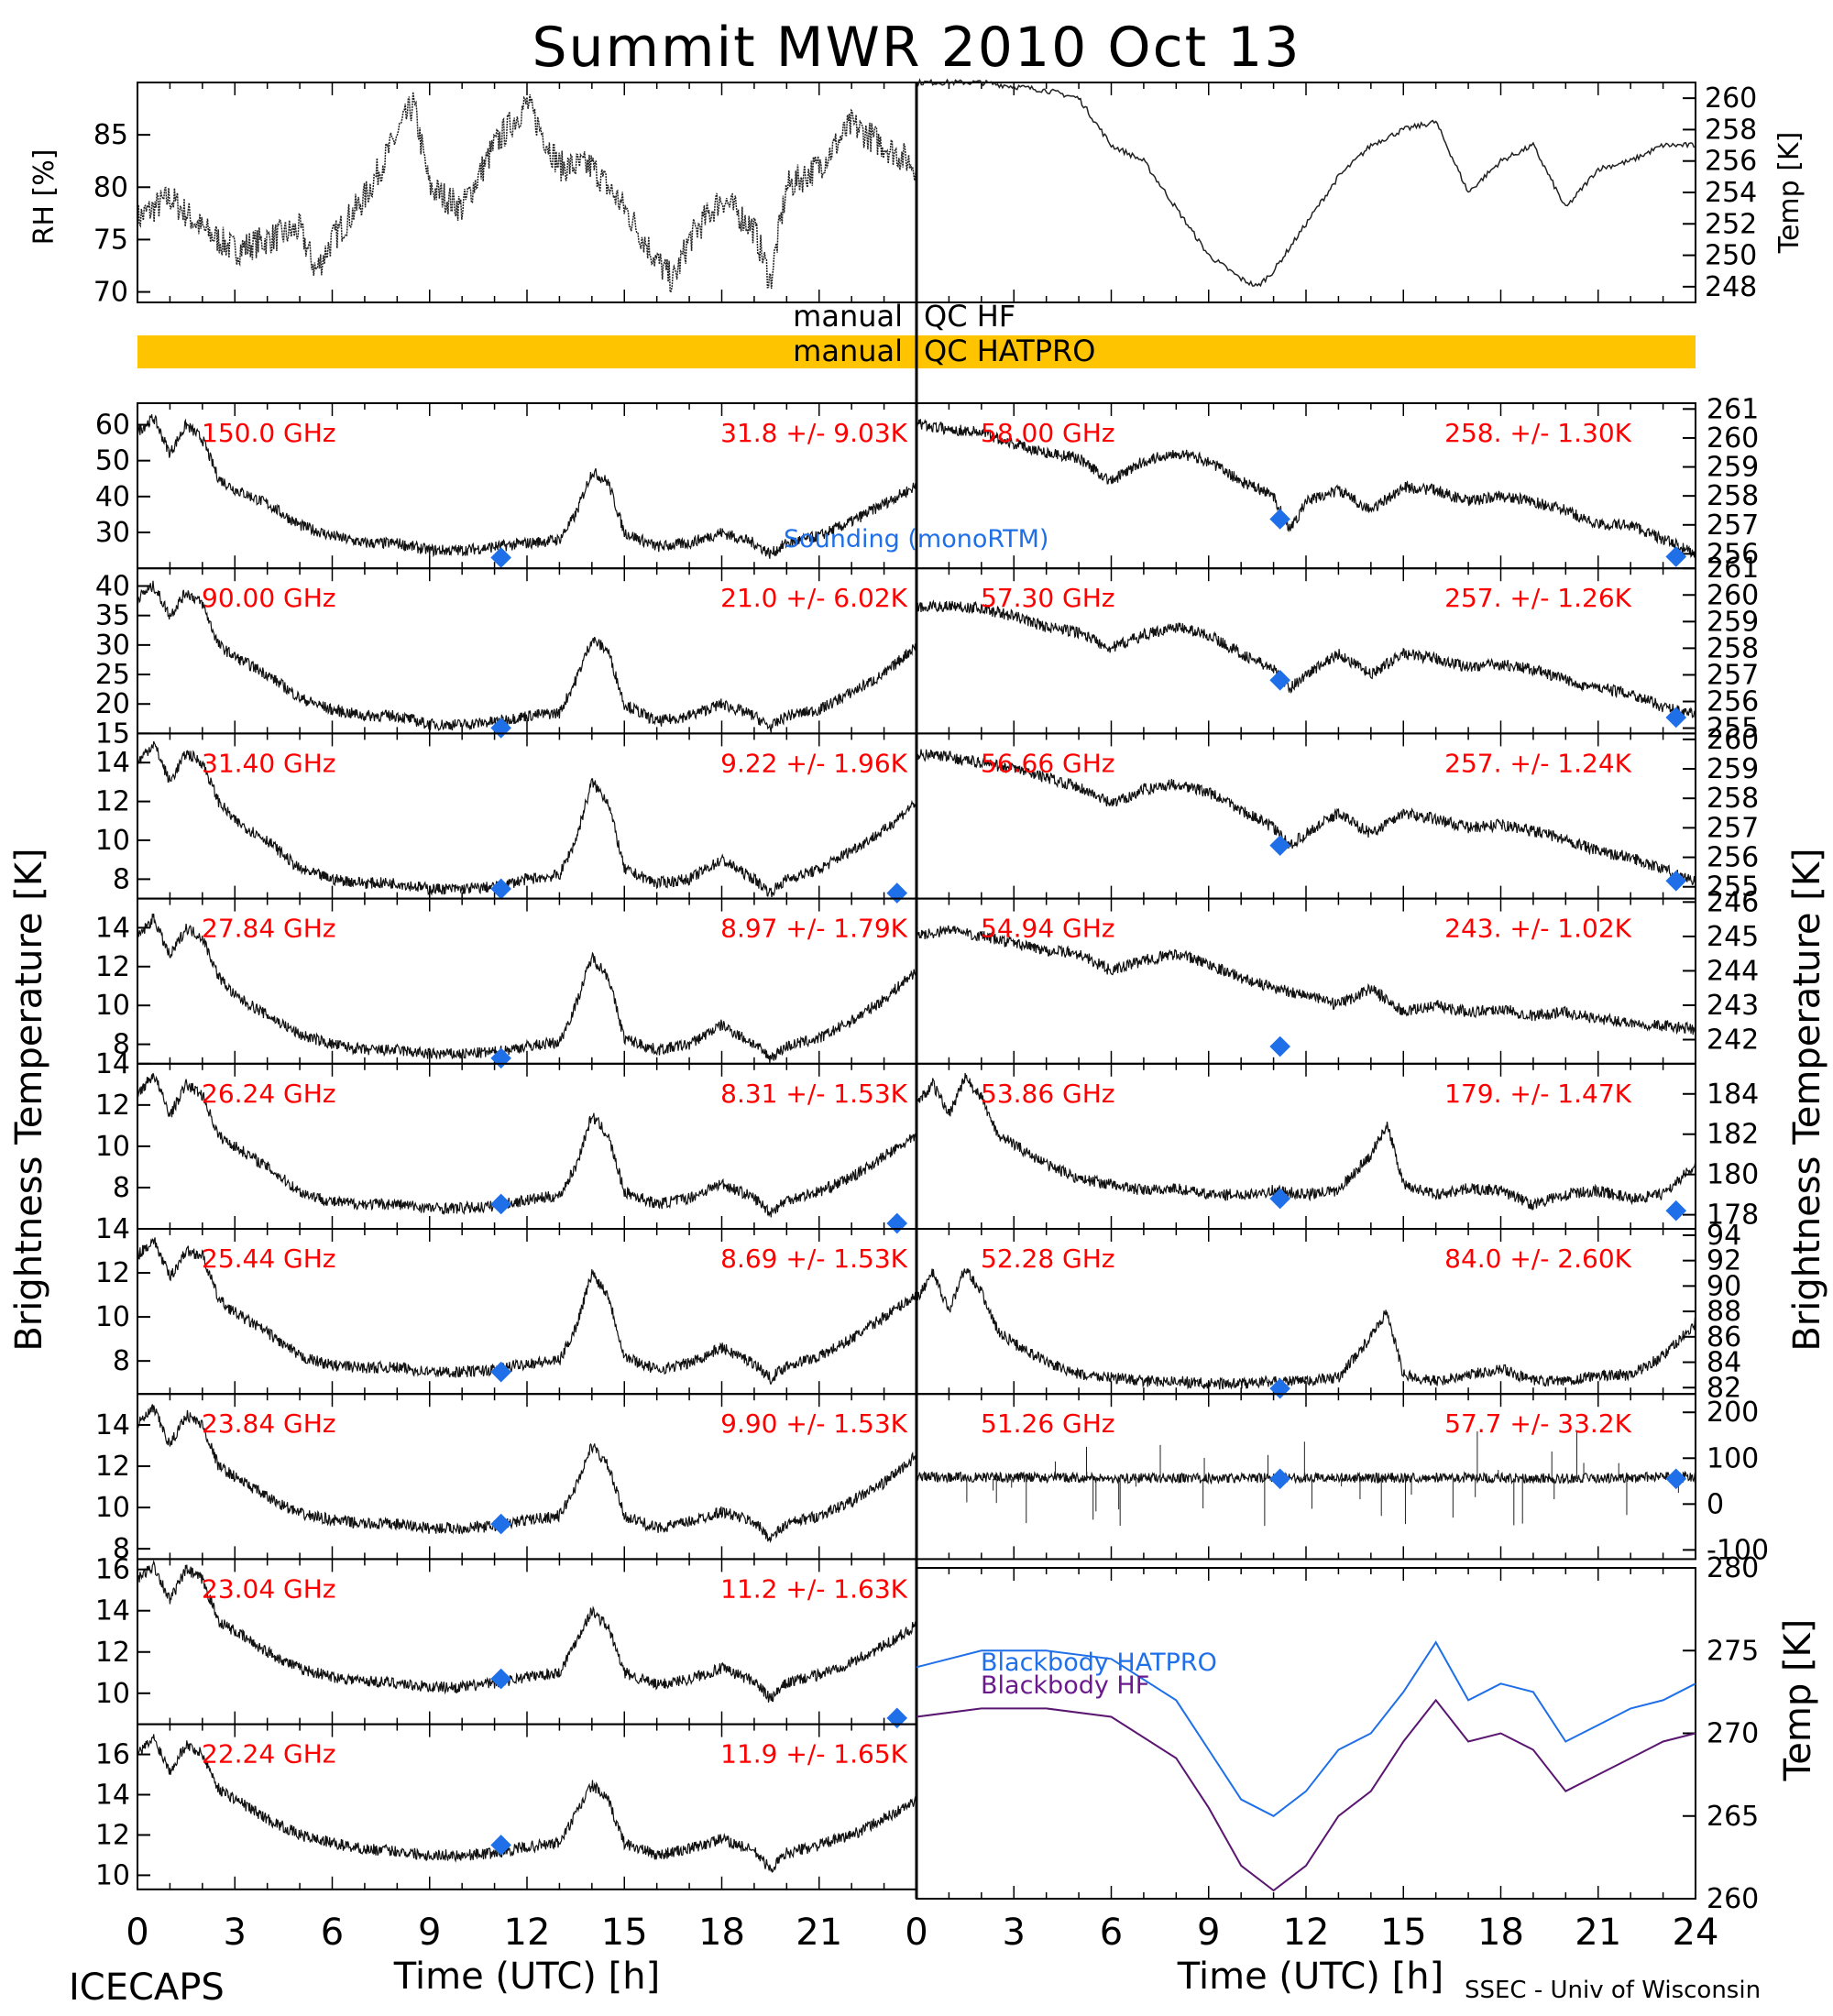 This screenshot has height=2016, width=1833. Describe the element at coordinates (112, 426) in the screenshot. I see `left-channel-tick-label: 60` at that location.